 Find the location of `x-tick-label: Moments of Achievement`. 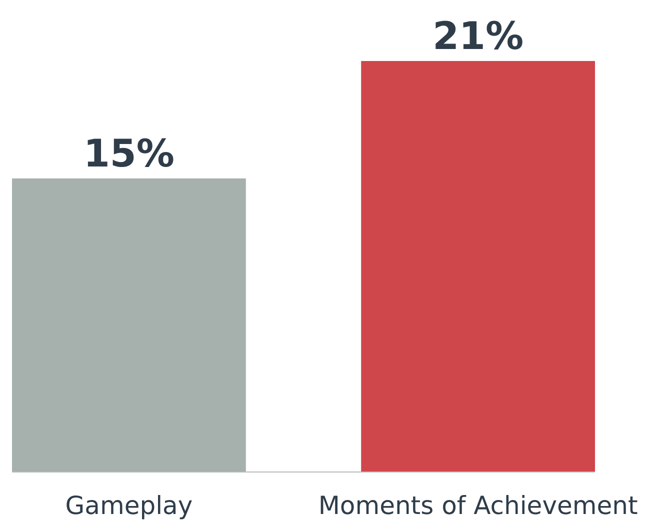

x-tick-label: Moments of Achievement is located at coordinates (478, 505).